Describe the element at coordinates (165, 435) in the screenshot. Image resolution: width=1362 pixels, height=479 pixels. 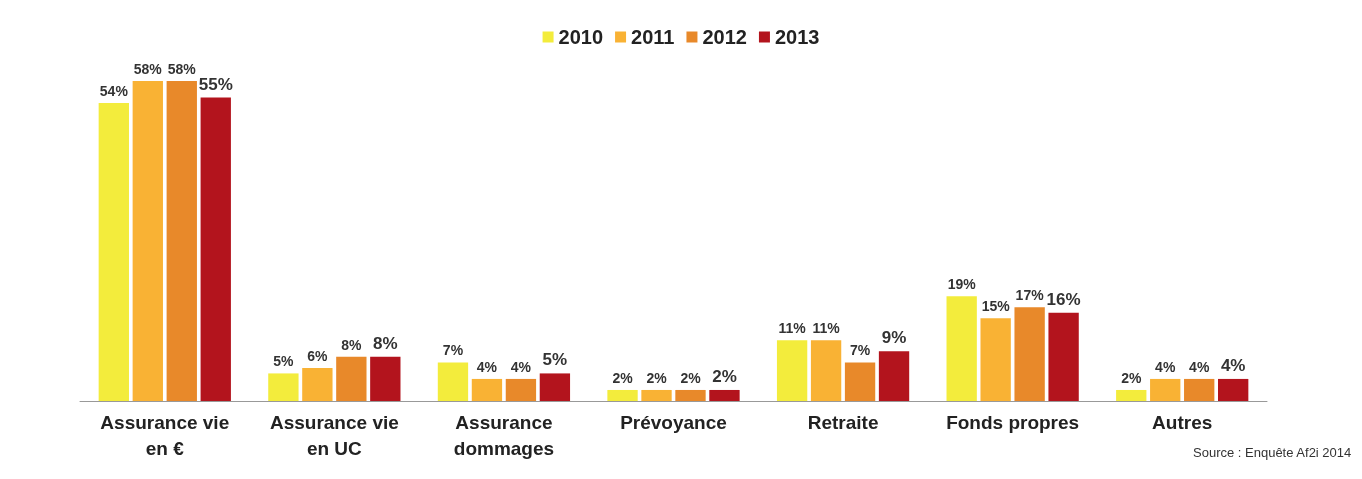
I see `x-tick-label: Assurance vie en €` at that location.